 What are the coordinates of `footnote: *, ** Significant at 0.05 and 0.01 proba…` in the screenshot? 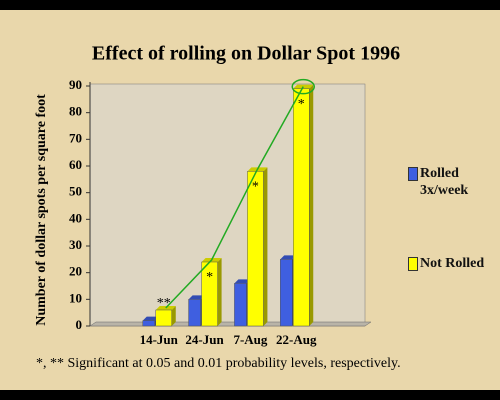 It's located at (218, 363).